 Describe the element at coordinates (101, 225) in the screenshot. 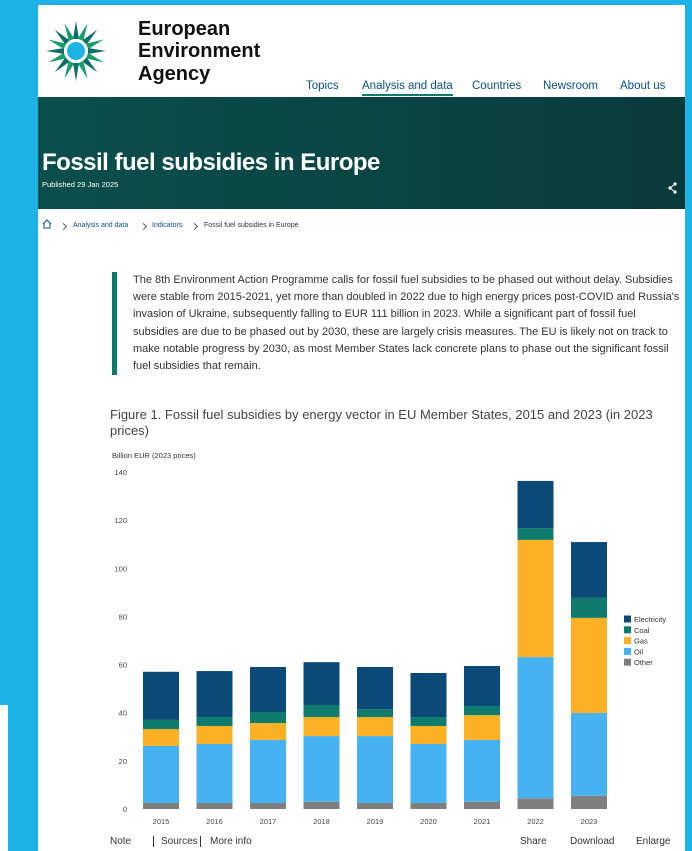

I see `breadcrumb-link: Analysis and data` at that location.